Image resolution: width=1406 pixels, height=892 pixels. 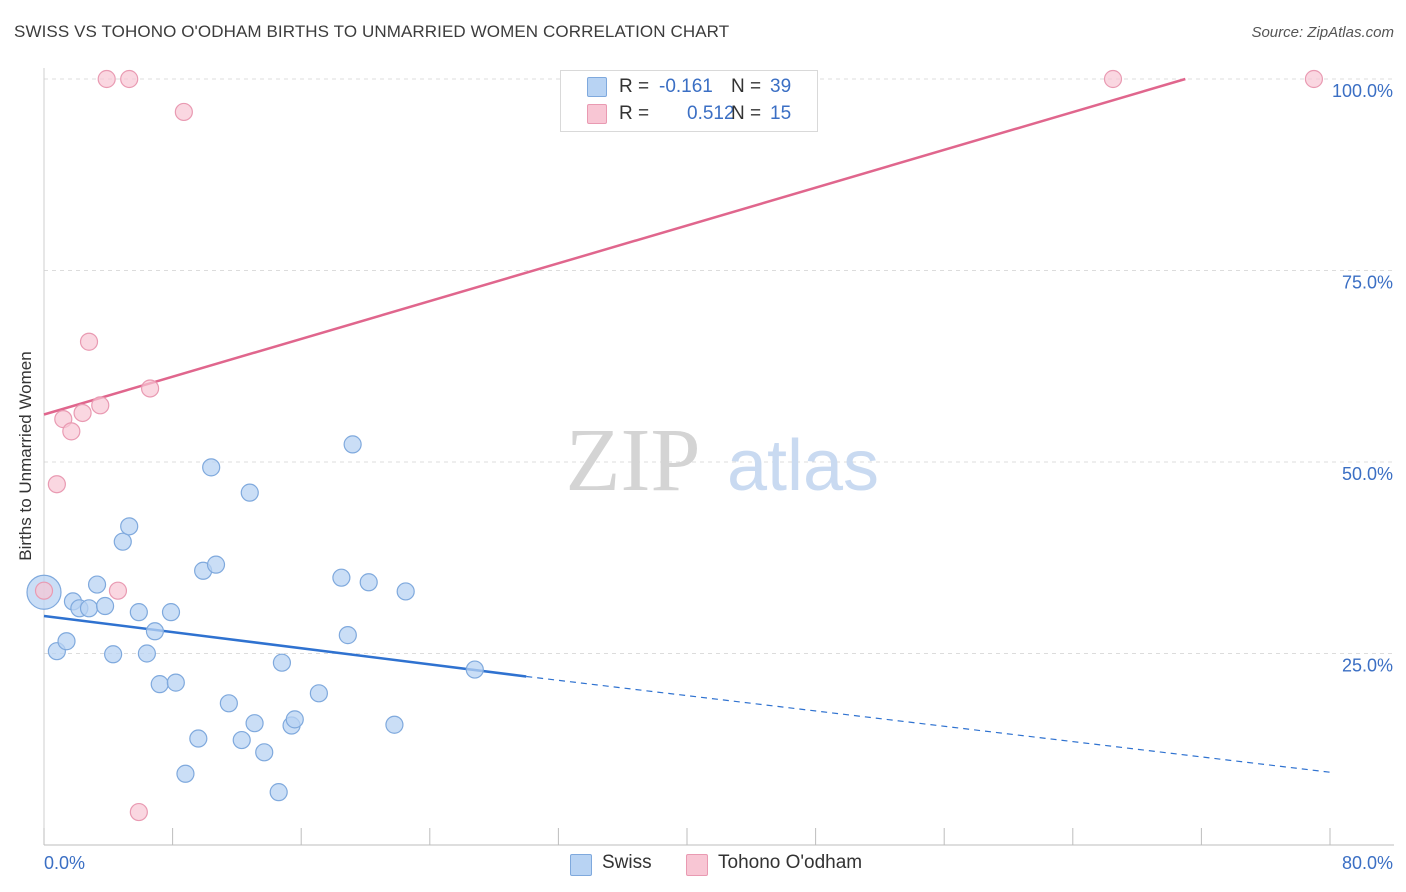 What do you see at coordinates (723, 460) in the screenshot?
I see `watermark: ZIP atlas` at bounding box center [723, 460].